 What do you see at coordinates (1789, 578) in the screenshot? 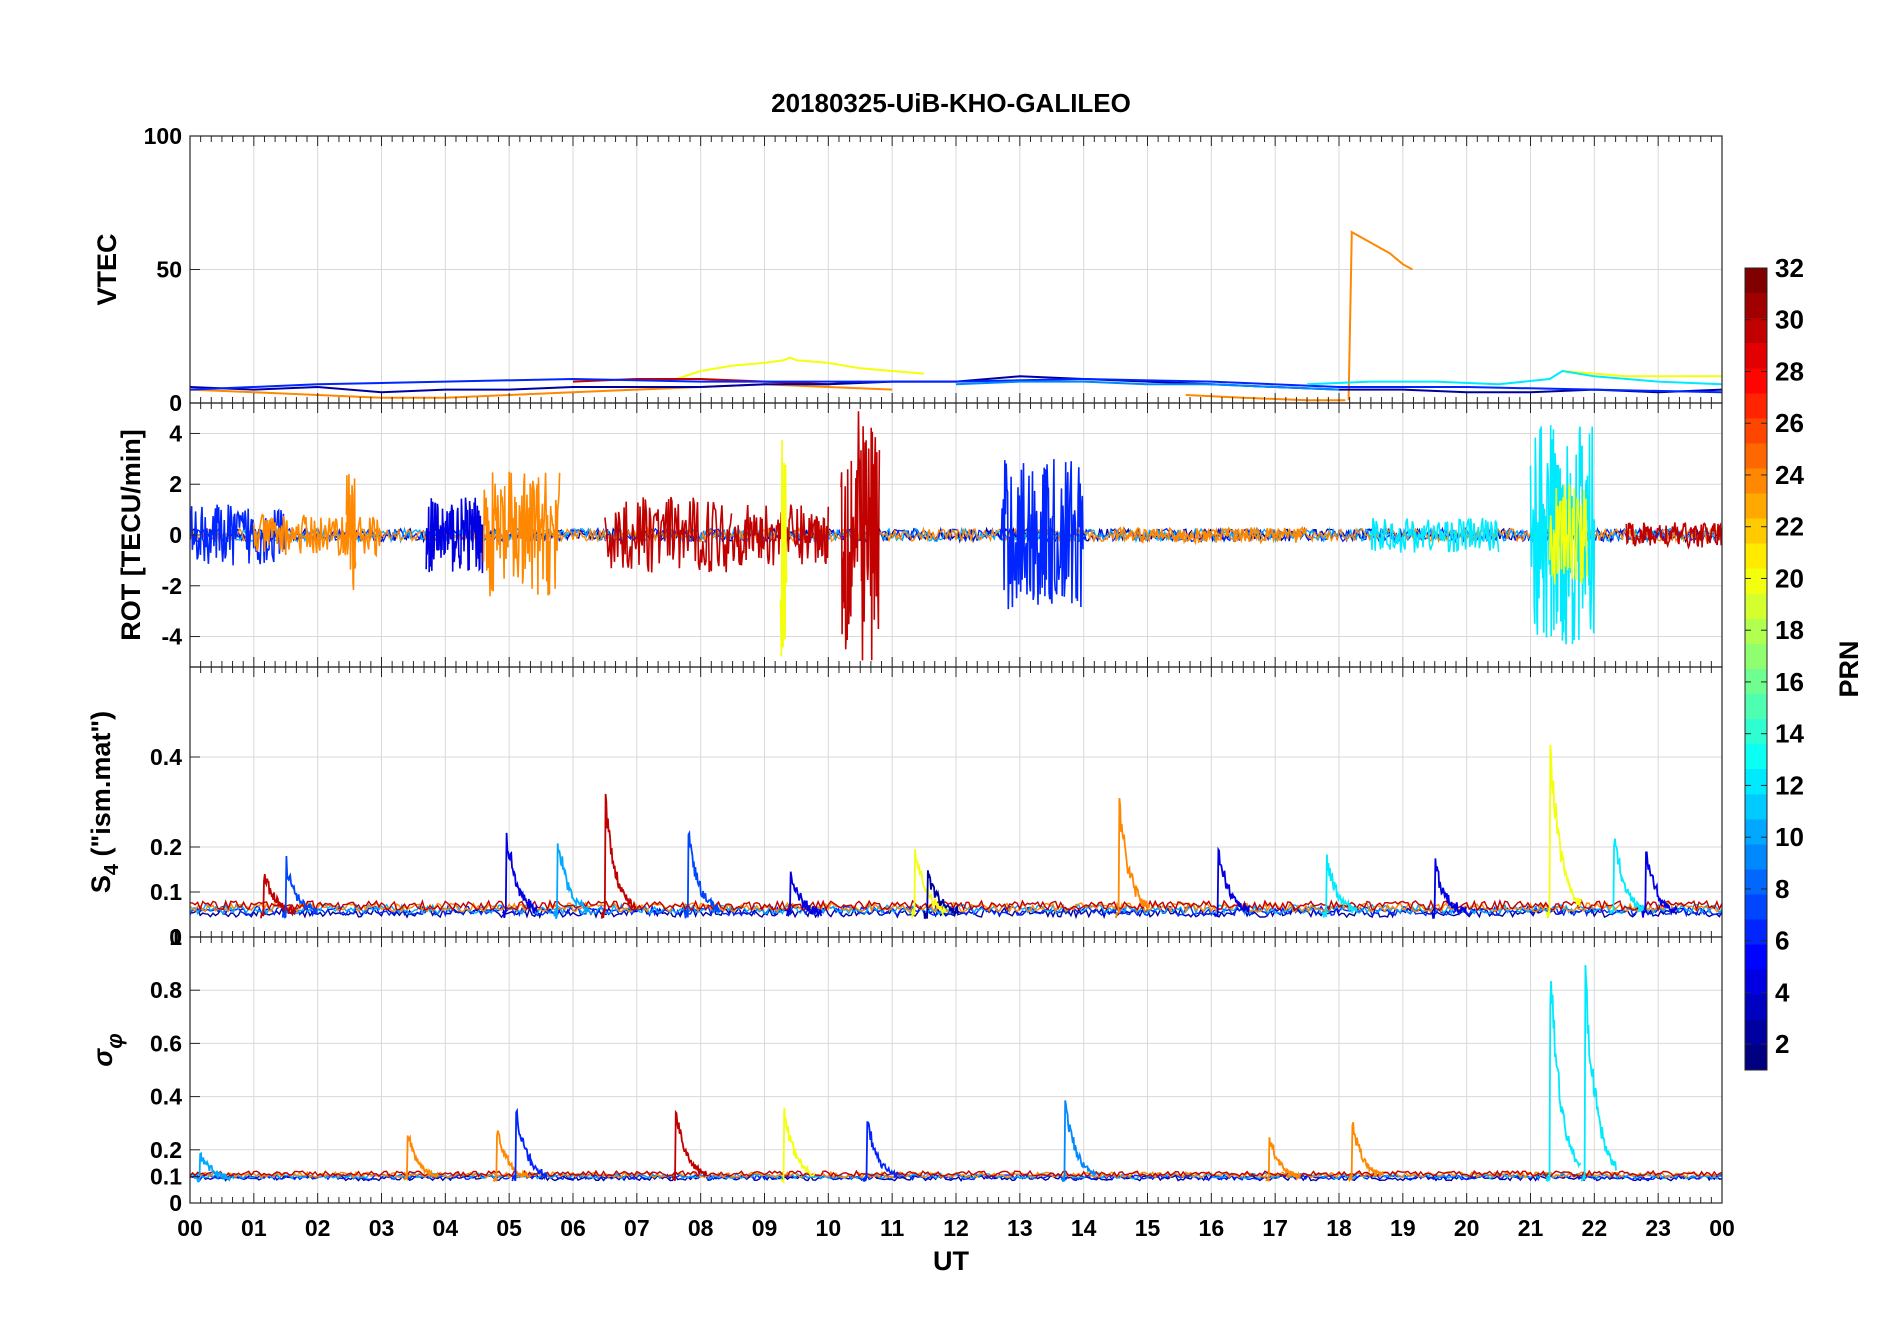
I see `colorbar-tick-label: 20` at bounding box center [1789, 578].